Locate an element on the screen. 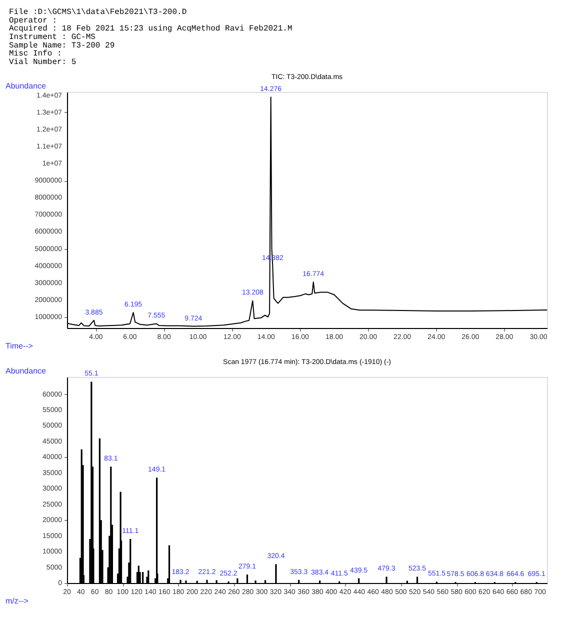  x-axis-title: Time--> is located at coordinates (20, 346).